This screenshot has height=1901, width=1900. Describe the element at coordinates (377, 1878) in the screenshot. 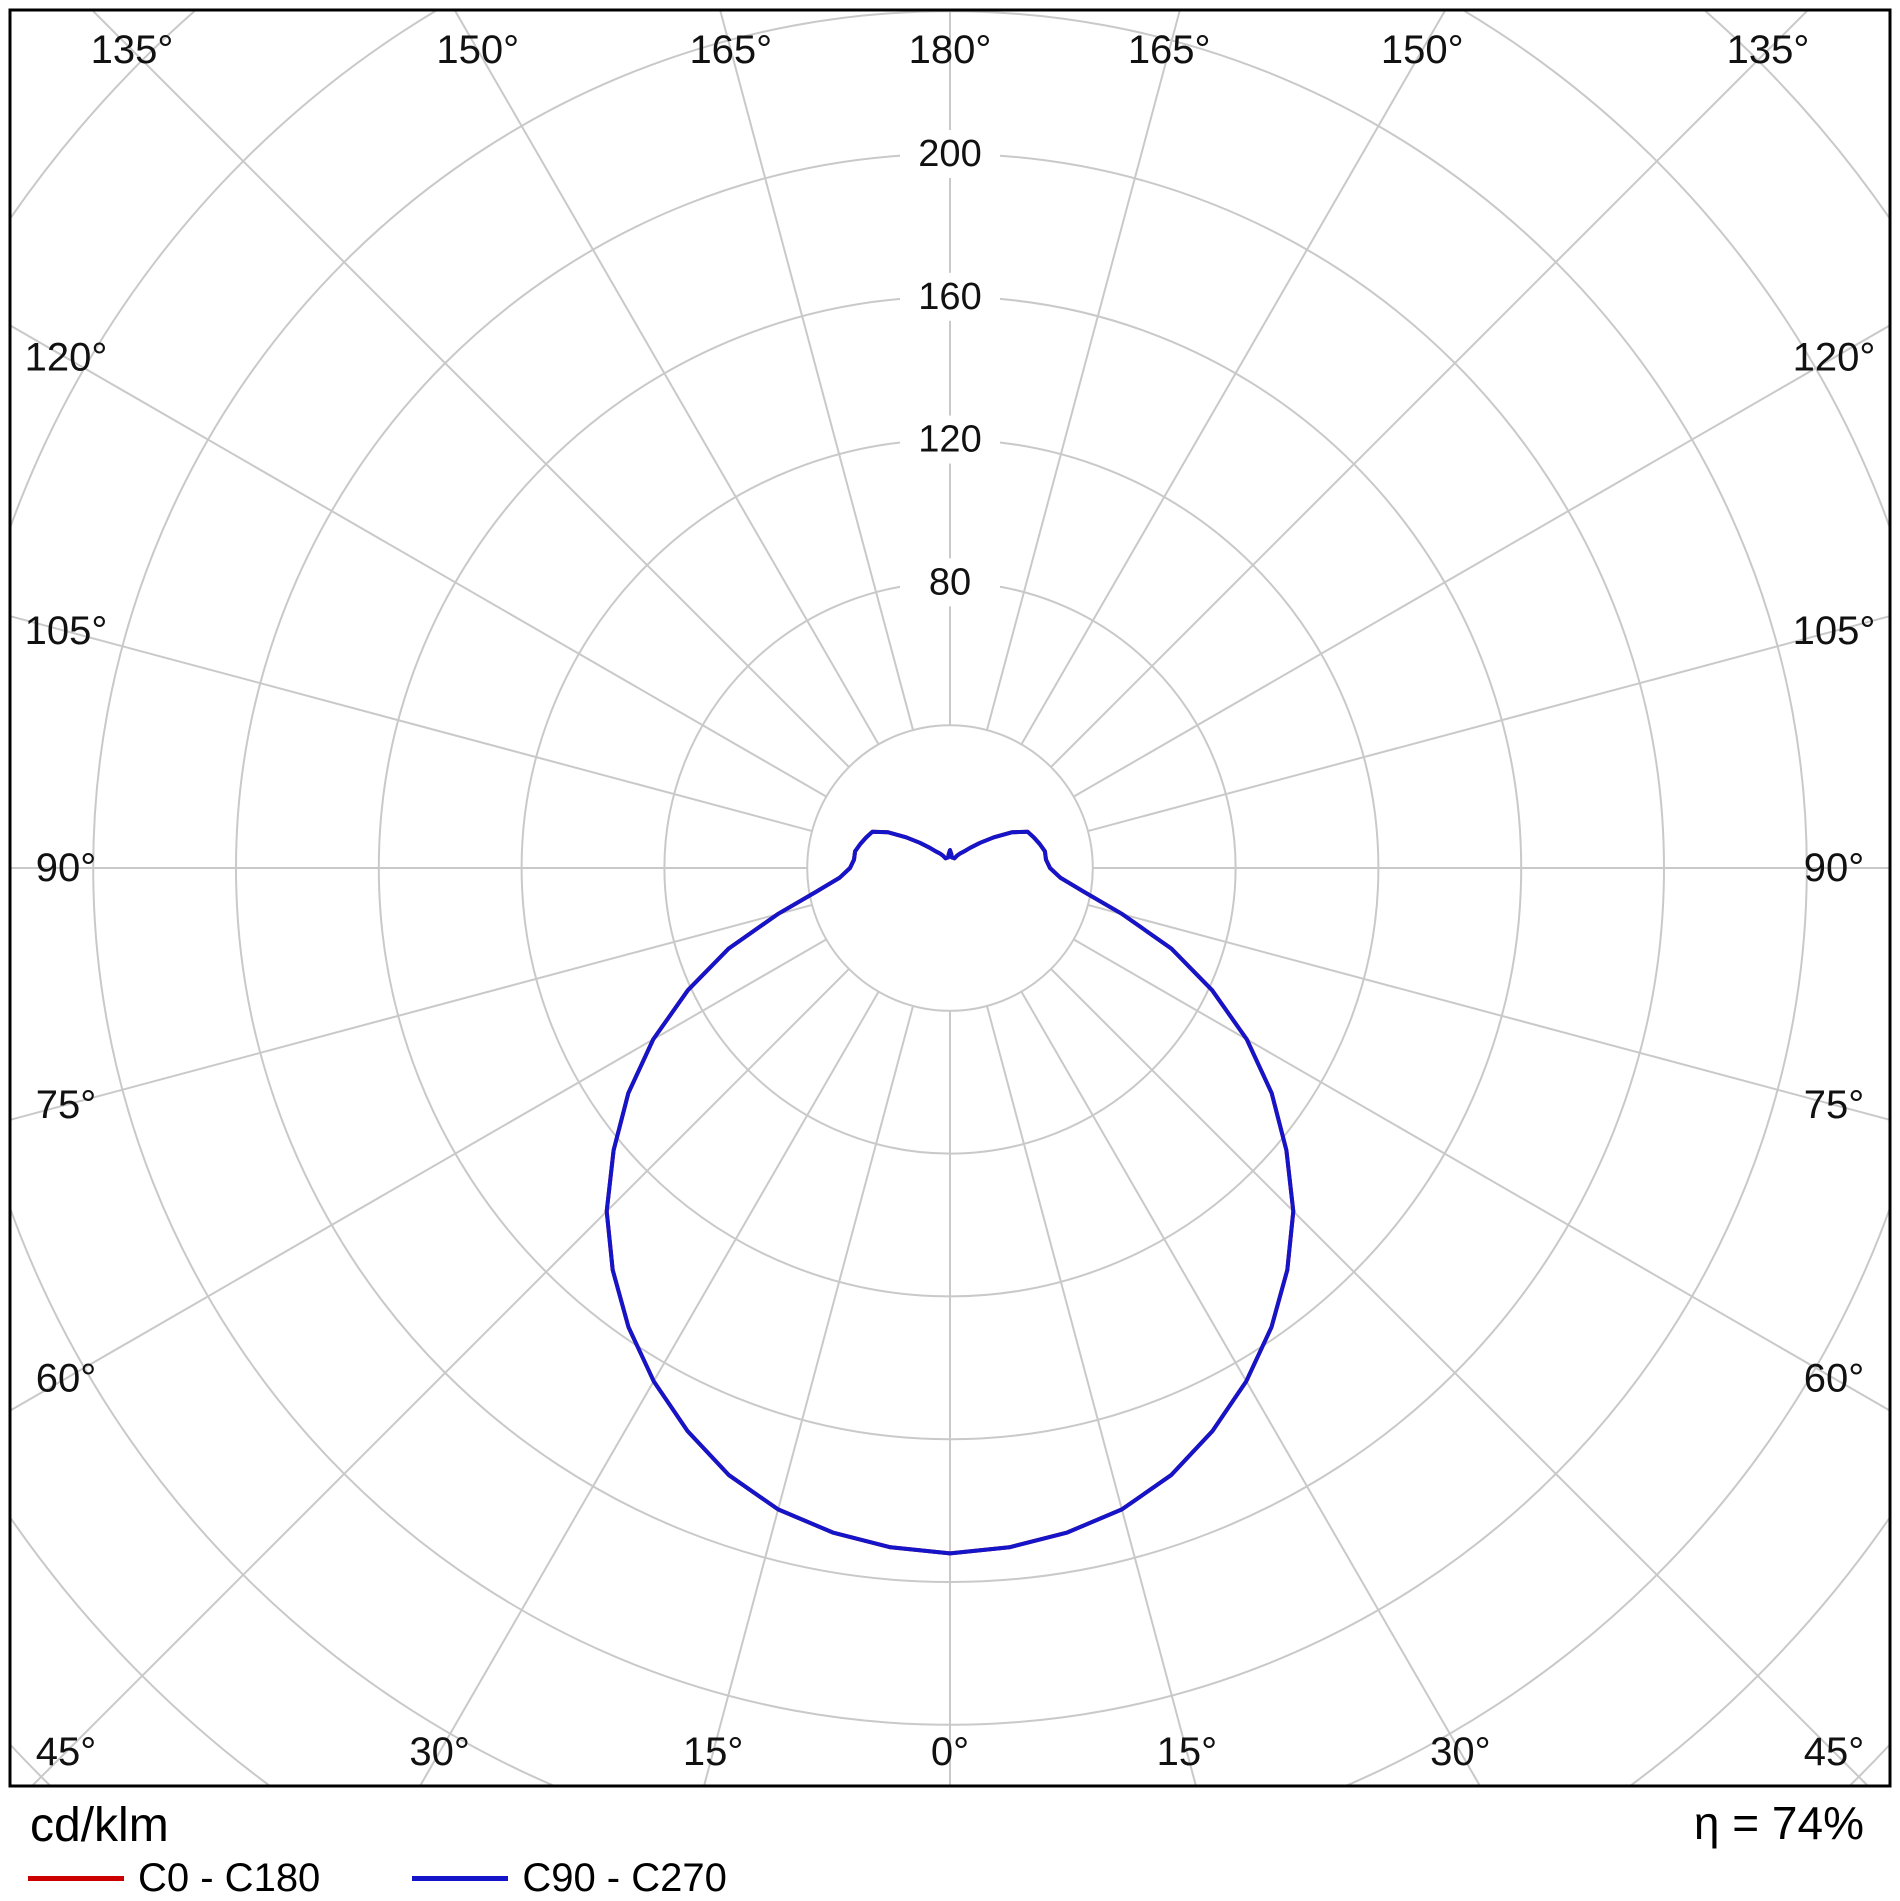

I see `legend: C0 - C180 C90 - C270` at that location.